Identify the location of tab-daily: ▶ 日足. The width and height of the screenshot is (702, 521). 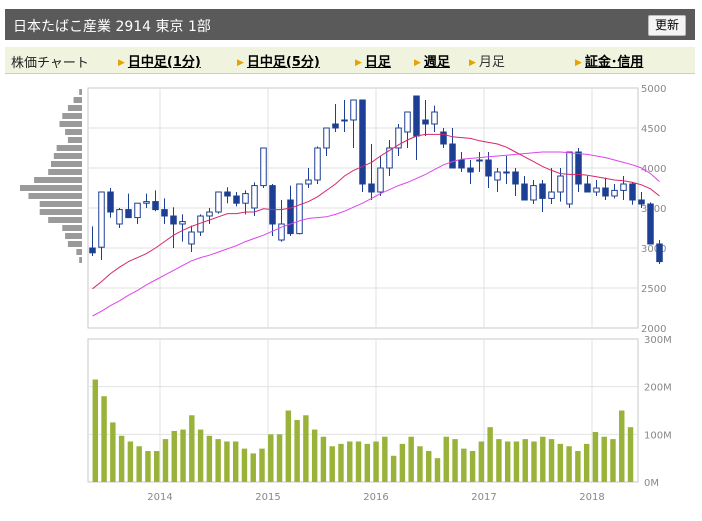
(373, 60).